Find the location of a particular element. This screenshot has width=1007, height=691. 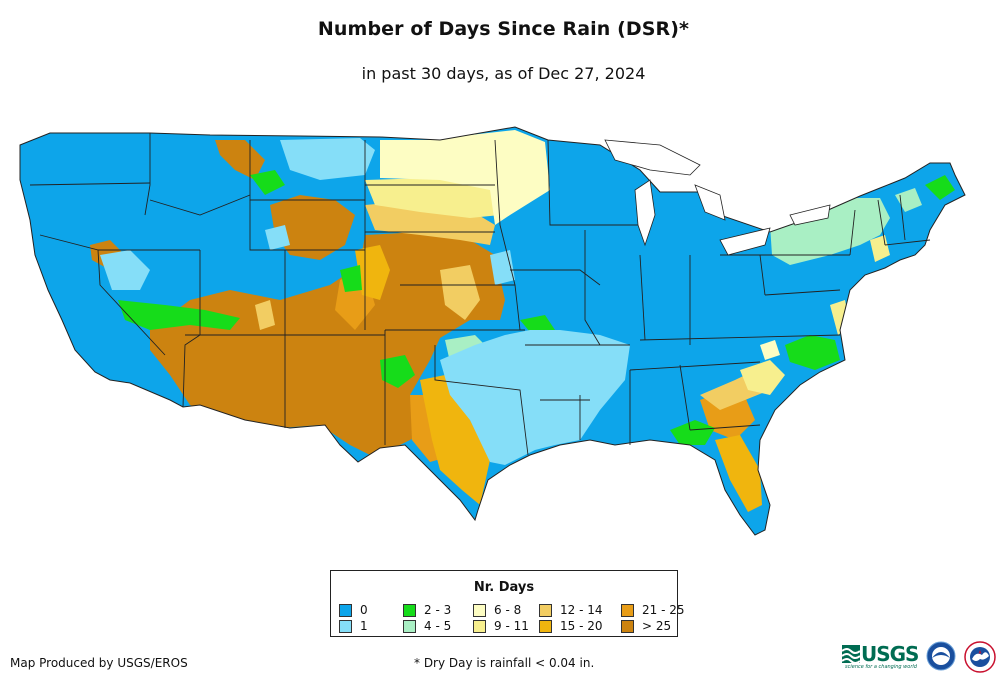

legend-item: 1 is located at coordinates (353, 626).